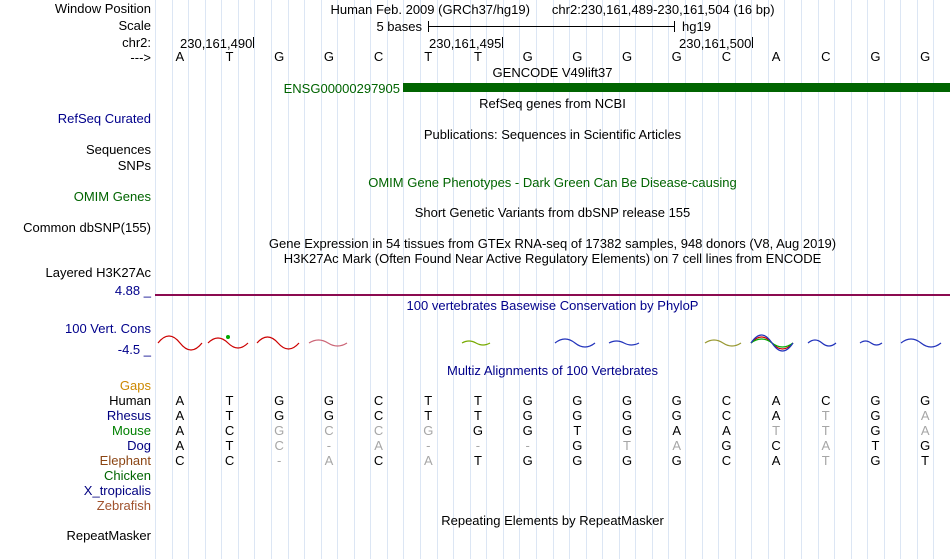  What do you see at coordinates (140, 57) in the screenshot?
I see `track-label-: --->` at bounding box center [140, 57].